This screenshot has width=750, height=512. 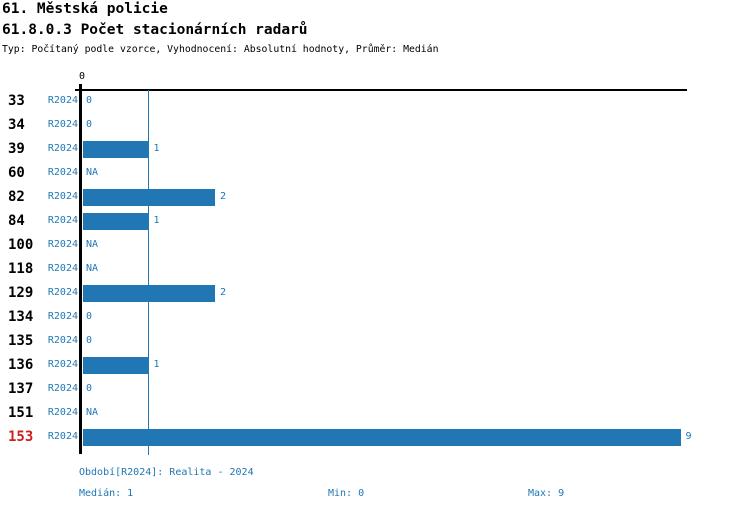 I want to click on page-title: 61. Městská policie, so click(x=85, y=9).